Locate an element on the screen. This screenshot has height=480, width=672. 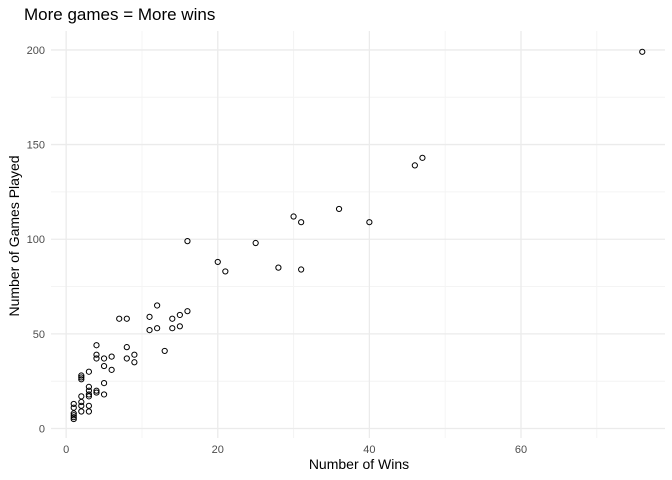
x-axis-label: Number of Wins is located at coordinates (359, 464).